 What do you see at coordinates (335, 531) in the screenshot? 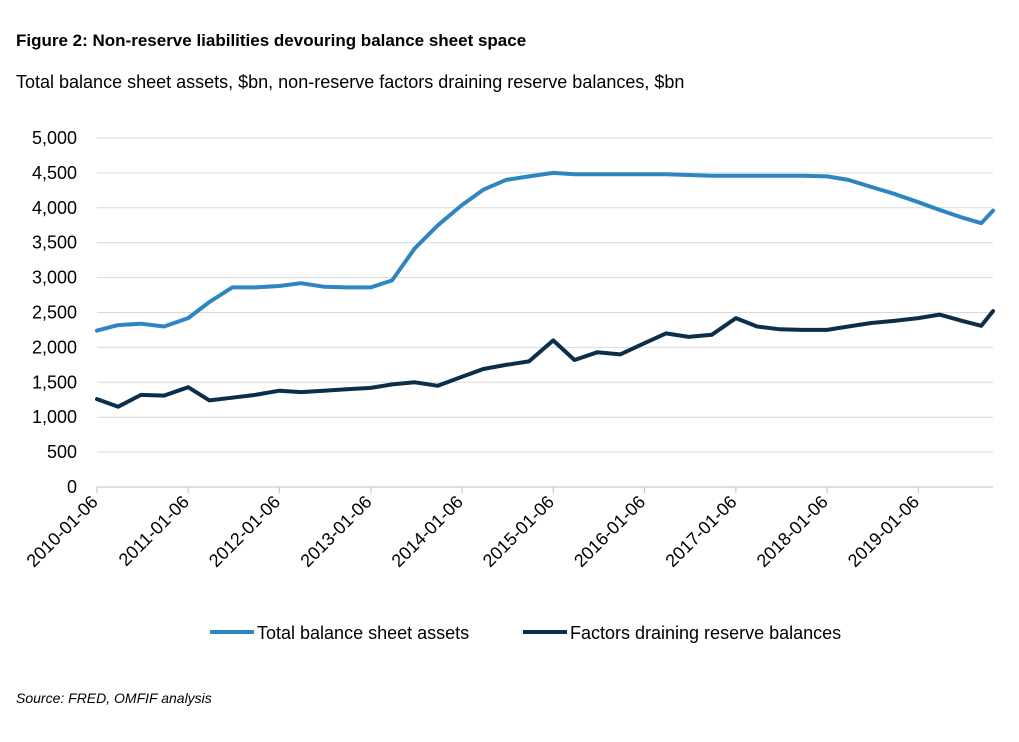
I see `x-tick-label: 2013-01-06` at bounding box center [335, 531].